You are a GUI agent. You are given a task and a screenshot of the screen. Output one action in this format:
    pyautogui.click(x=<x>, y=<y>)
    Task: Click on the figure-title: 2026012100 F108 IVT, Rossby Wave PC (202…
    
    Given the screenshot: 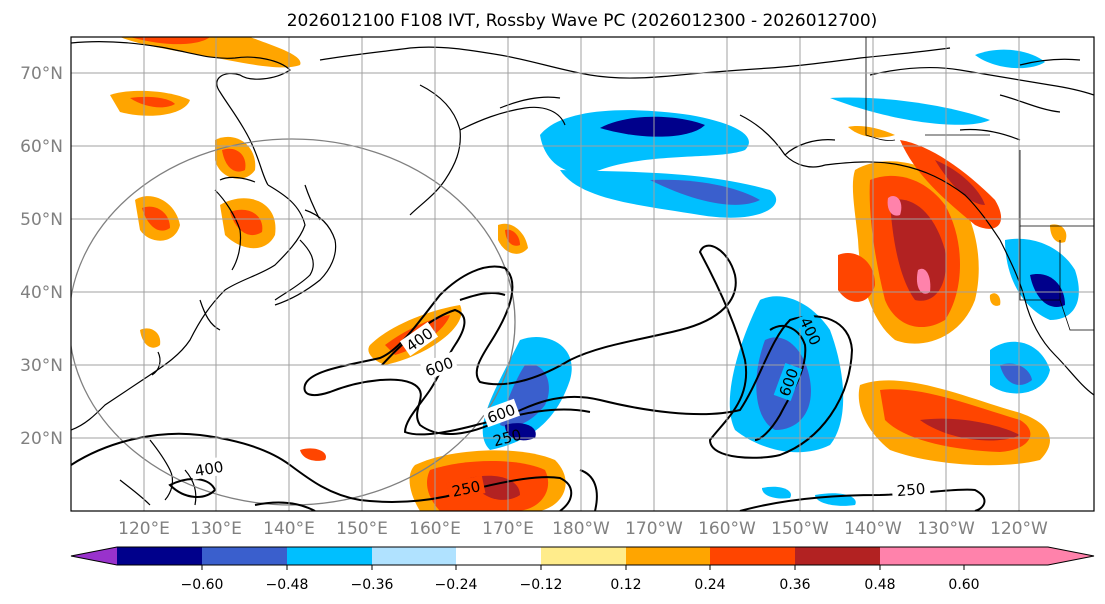 What is the action you would take?
    pyautogui.click(x=582, y=21)
    